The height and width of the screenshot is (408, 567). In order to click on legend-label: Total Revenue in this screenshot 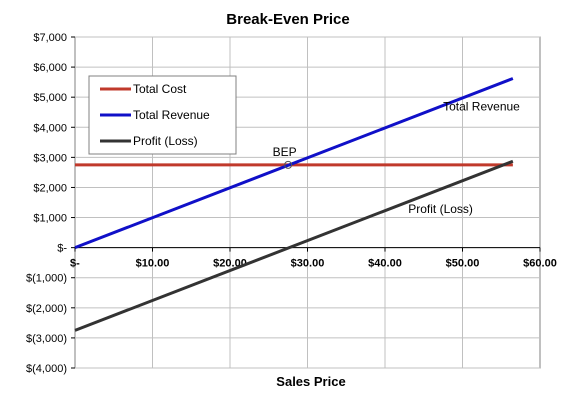, I will do `click(171, 115)`.